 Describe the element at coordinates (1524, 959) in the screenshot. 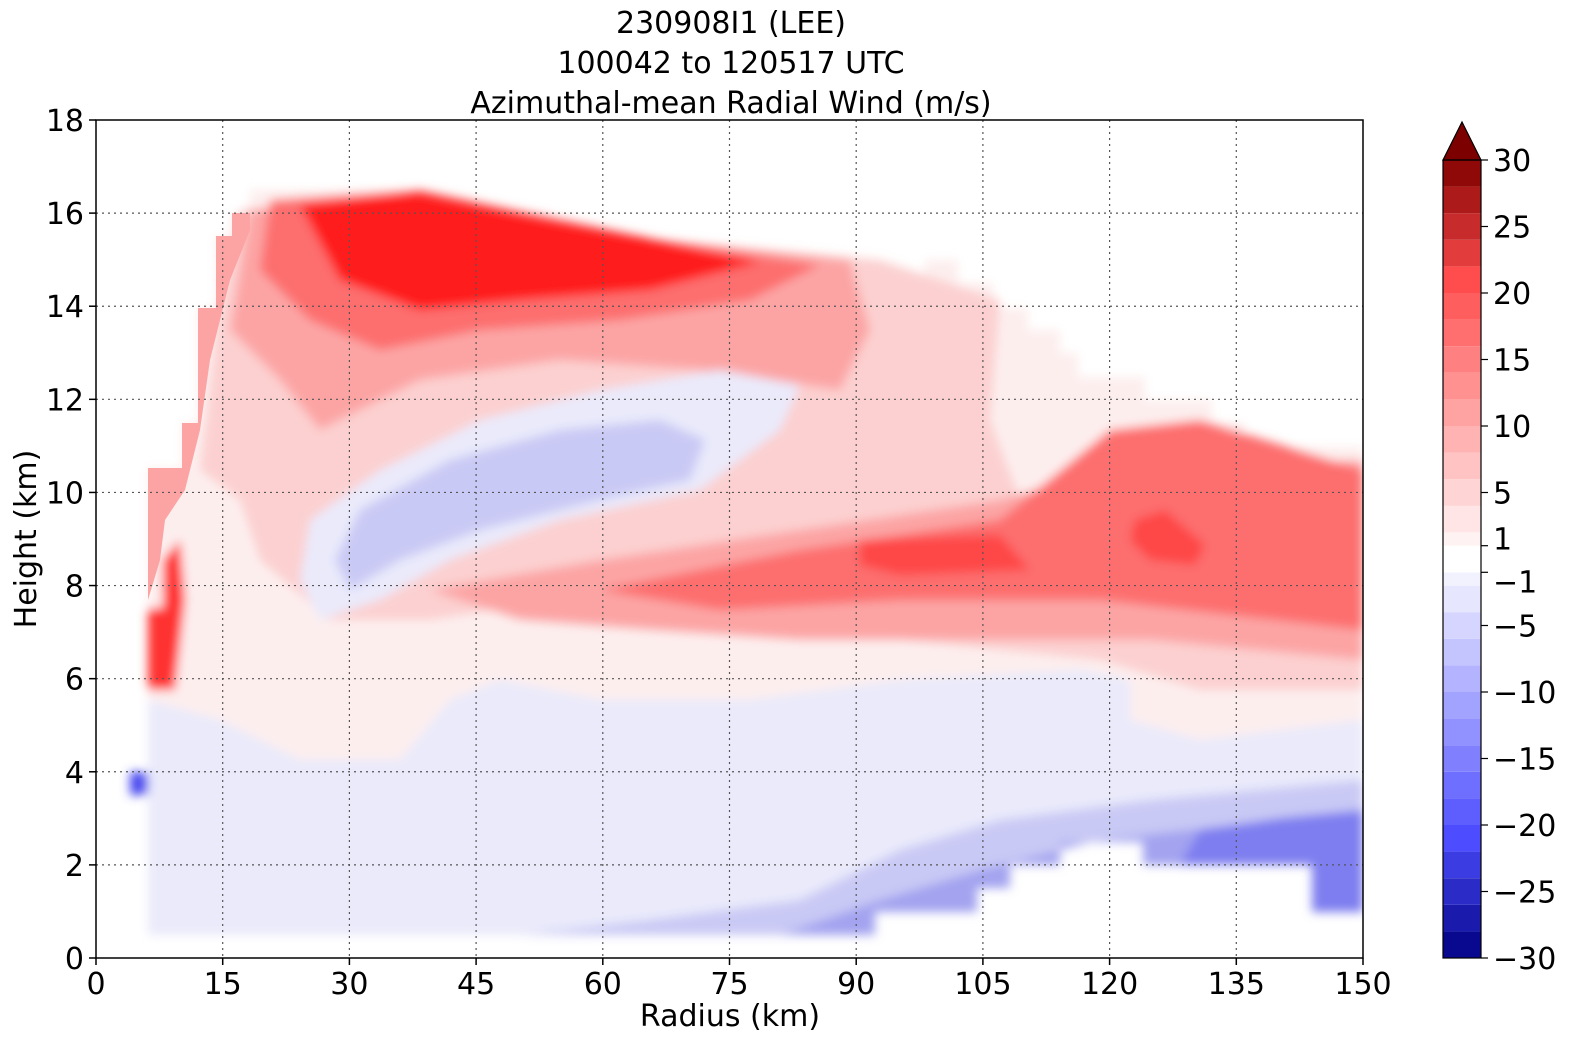

I see `colorbar-tick-label: −30` at that location.